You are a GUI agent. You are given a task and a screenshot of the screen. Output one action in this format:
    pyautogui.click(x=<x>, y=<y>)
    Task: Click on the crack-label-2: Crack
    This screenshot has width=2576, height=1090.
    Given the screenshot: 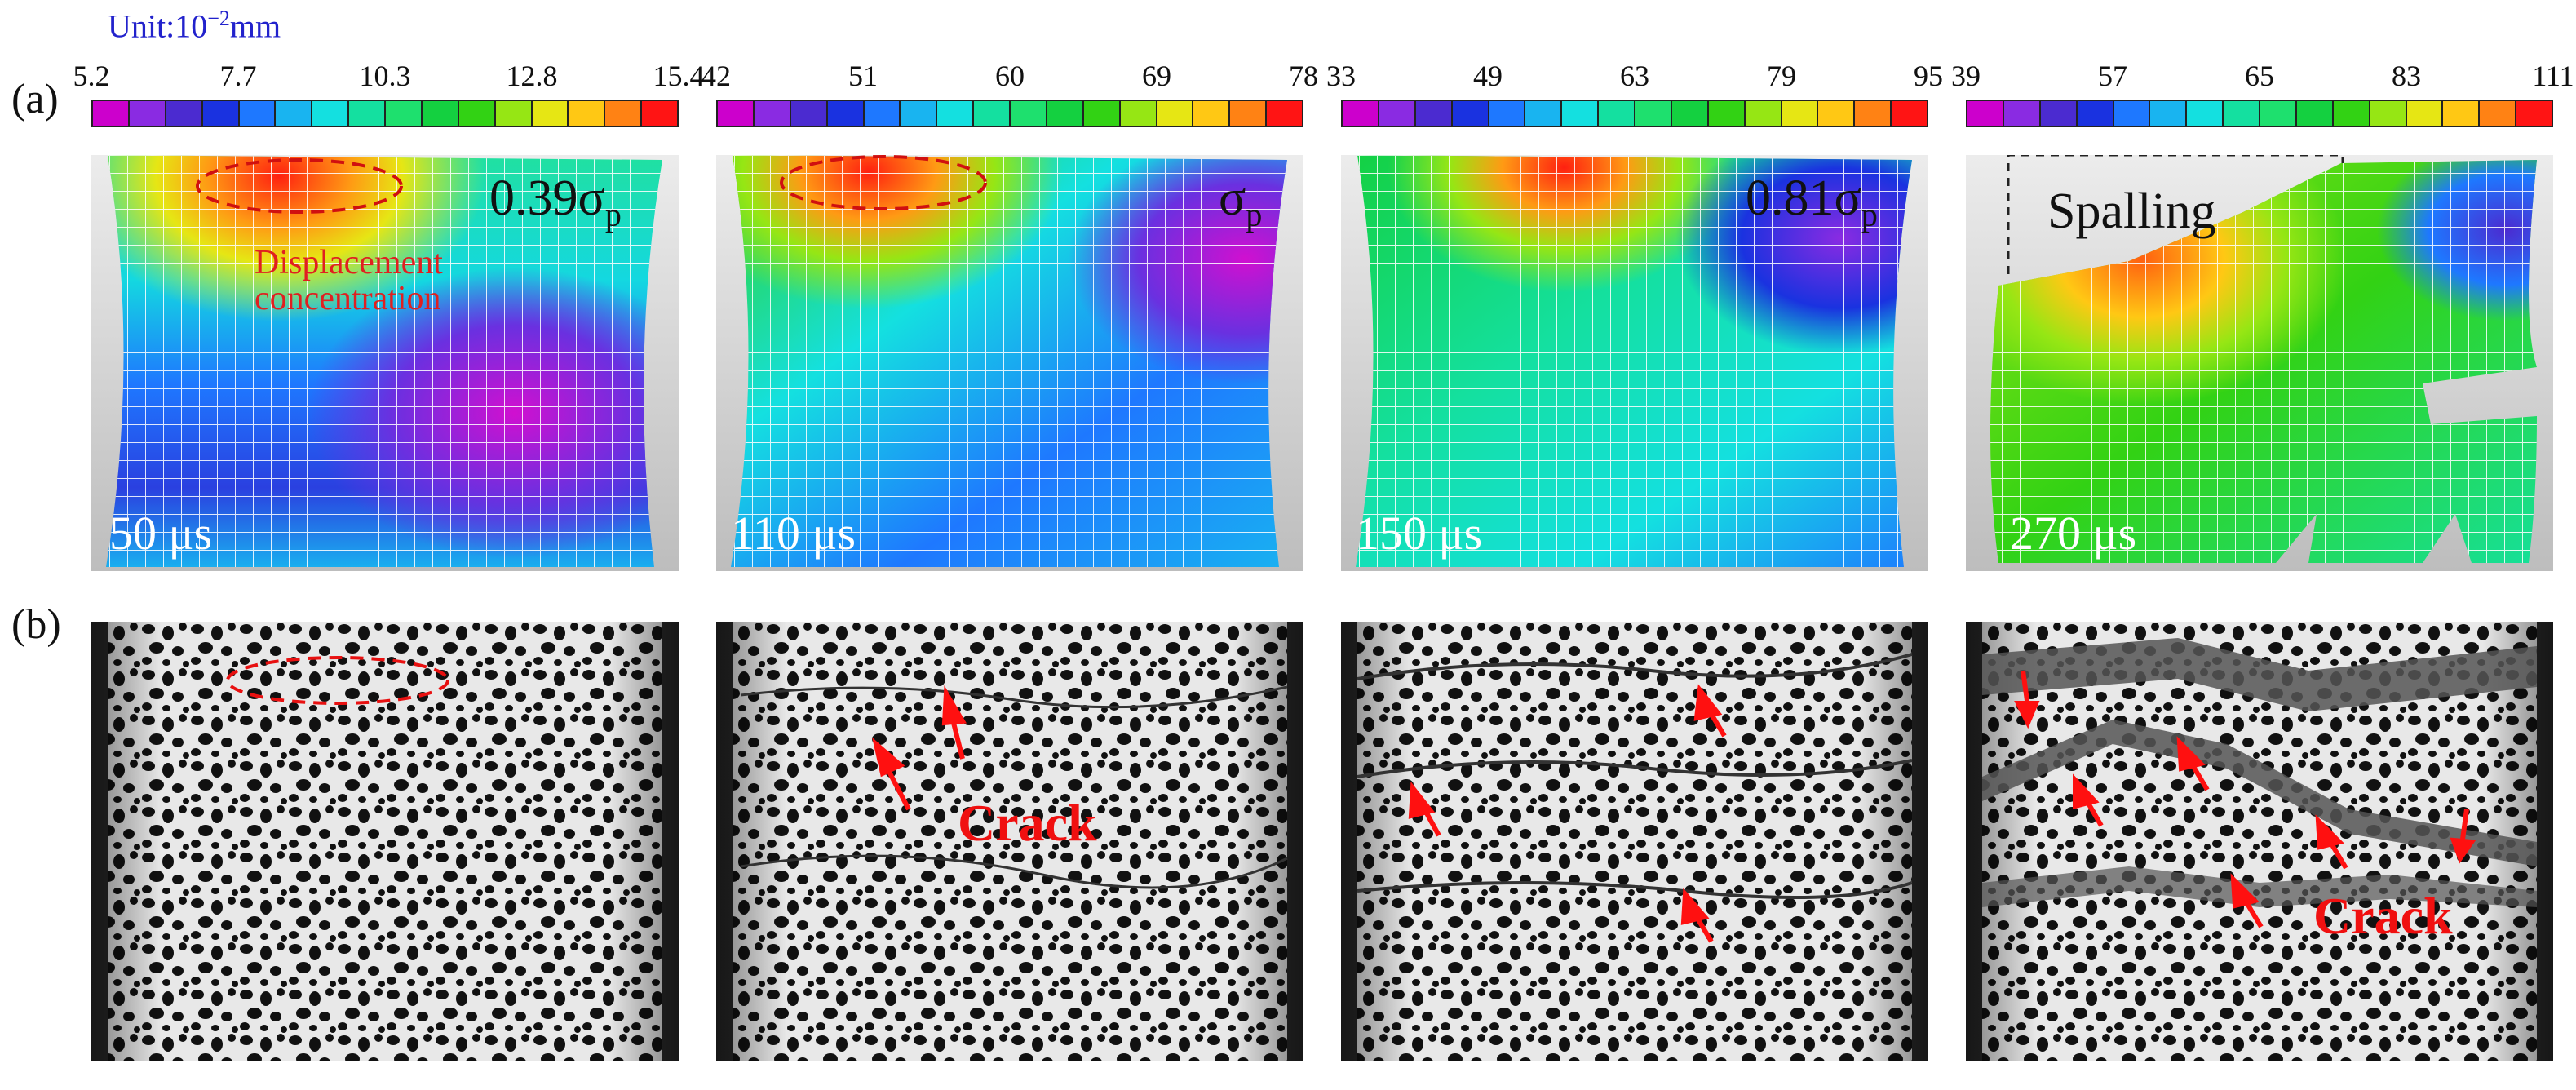 What is the action you would take?
    pyautogui.click(x=2383, y=916)
    